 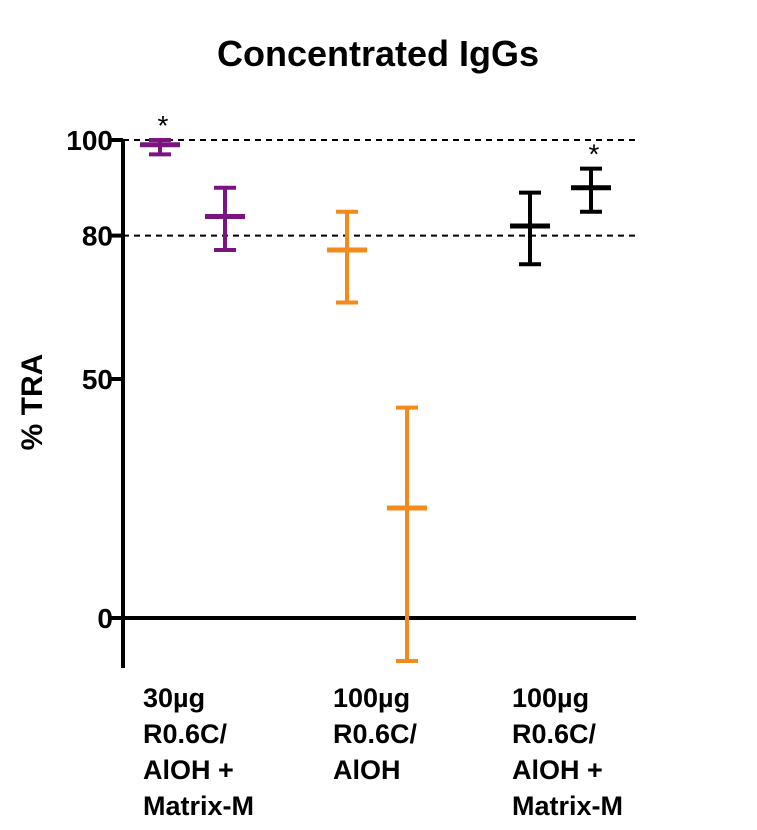 What do you see at coordinates (378, 53) in the screenshot?
I see `chart-title: Concentrated IgGs` at bounding box center [378, 53].